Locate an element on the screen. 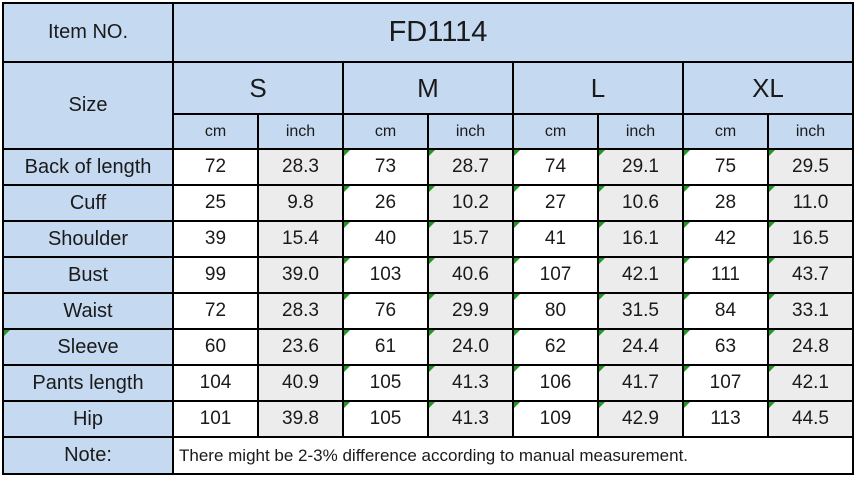  size-value-cell: 33.1 is located at coordinates (810, 311).